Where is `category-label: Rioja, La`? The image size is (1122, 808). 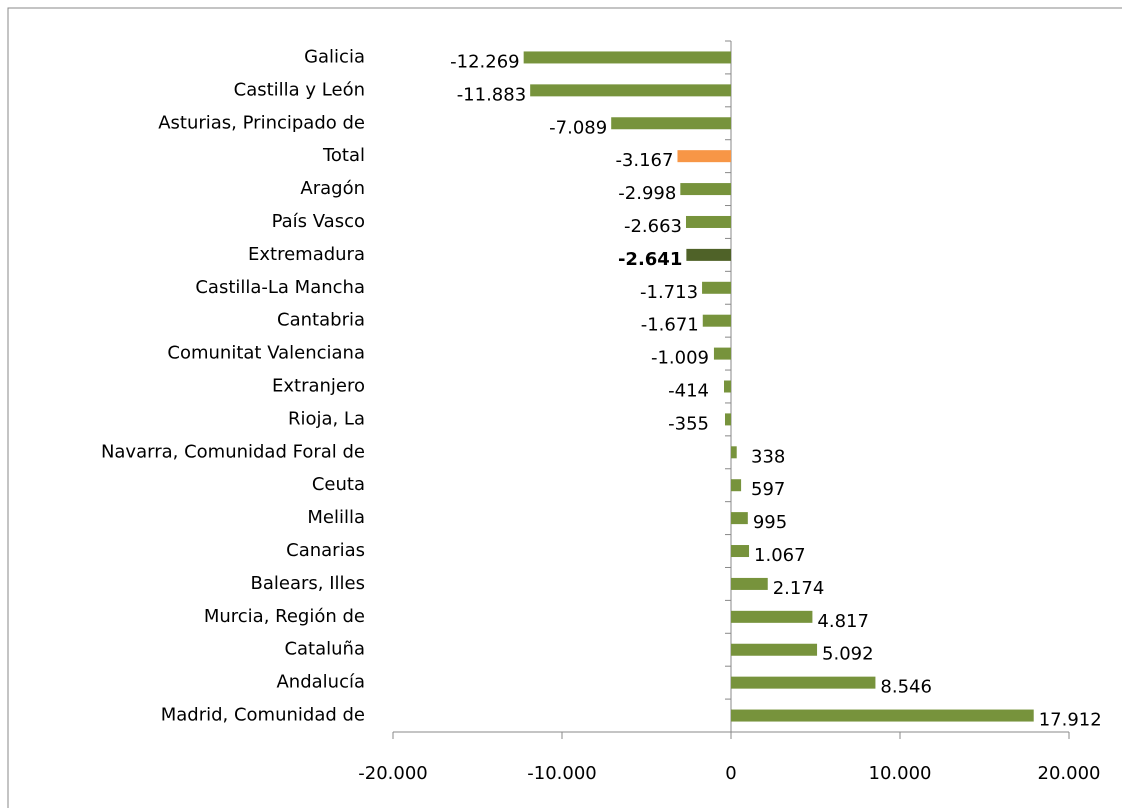 category-label: Rioja, La is located at coordinates (326, 418).